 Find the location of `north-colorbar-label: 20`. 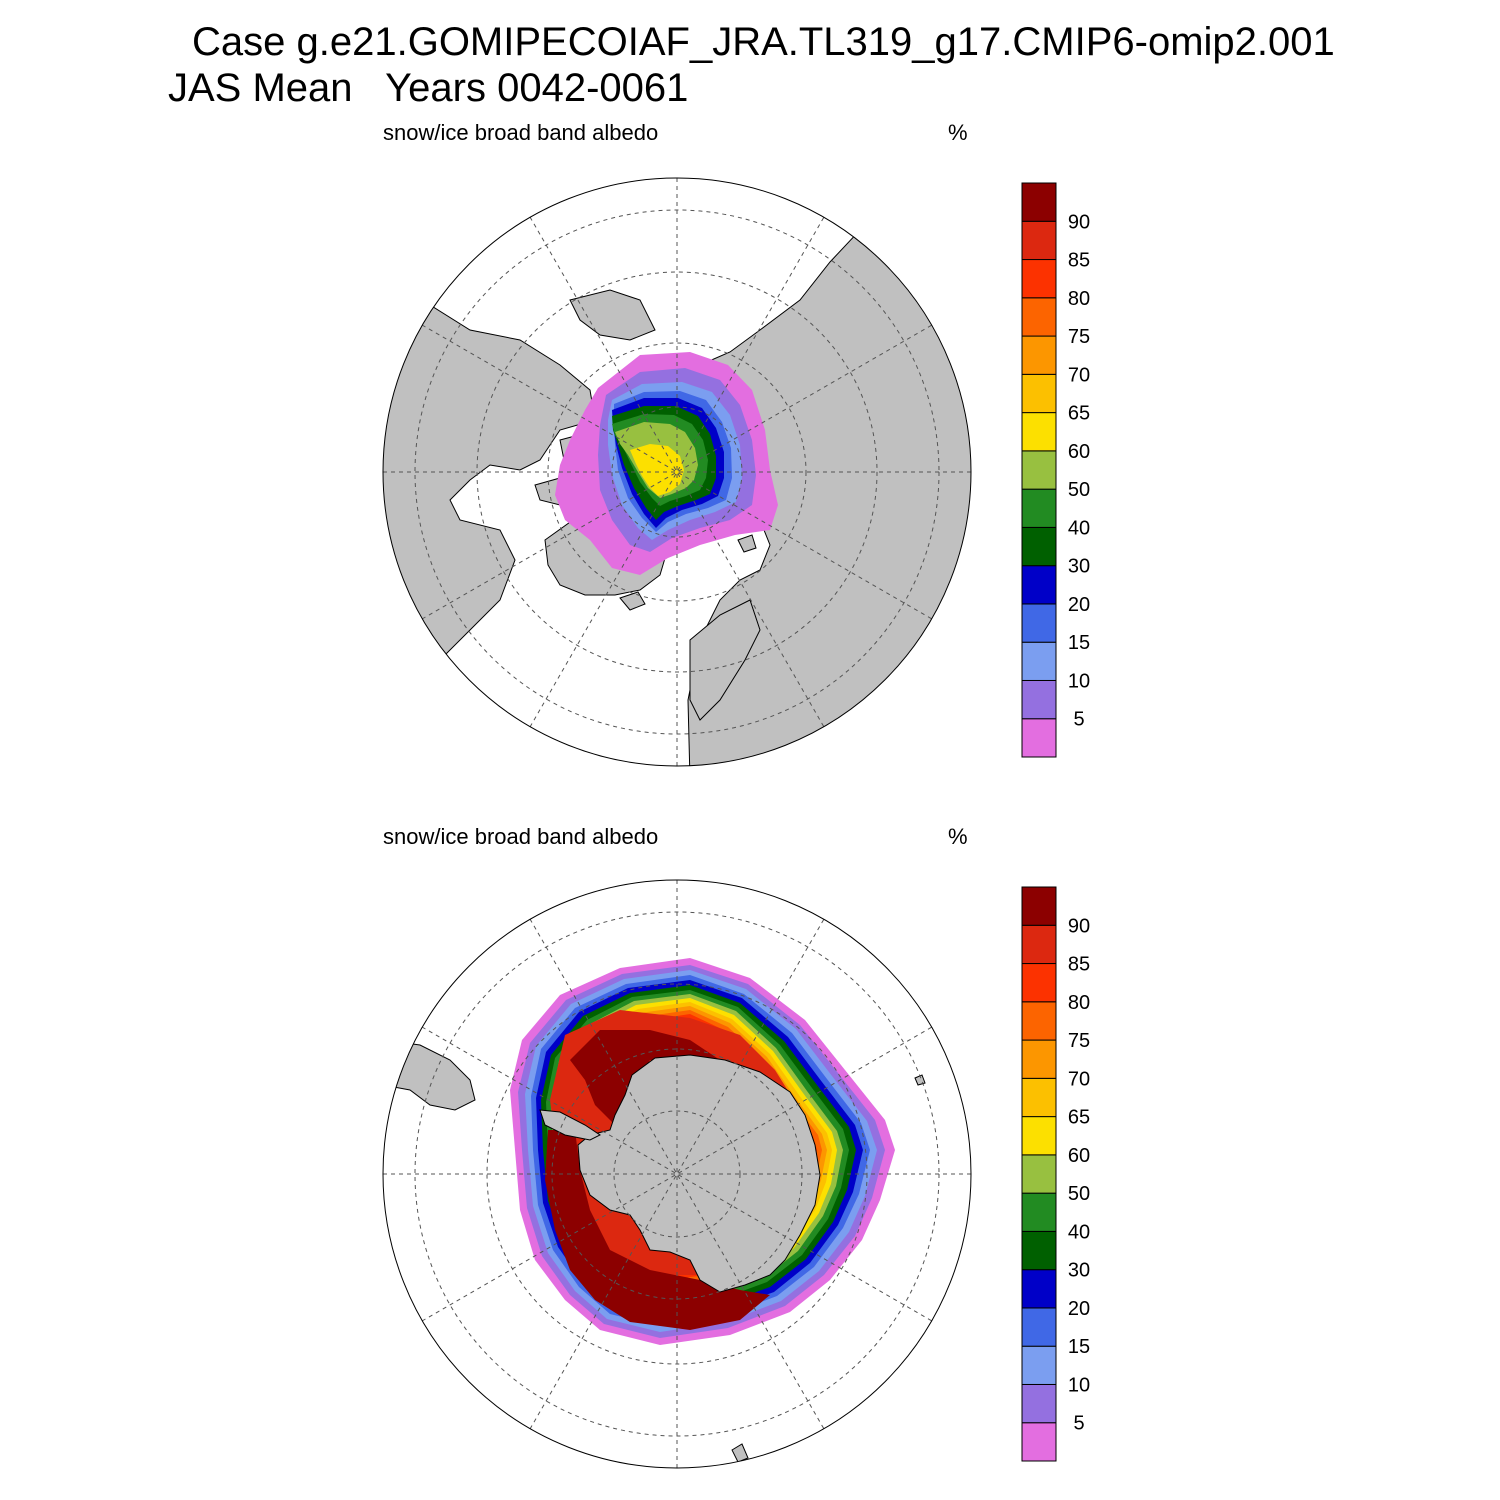

north-colorbar-label: 20 is located at coordinates (1079, 605).